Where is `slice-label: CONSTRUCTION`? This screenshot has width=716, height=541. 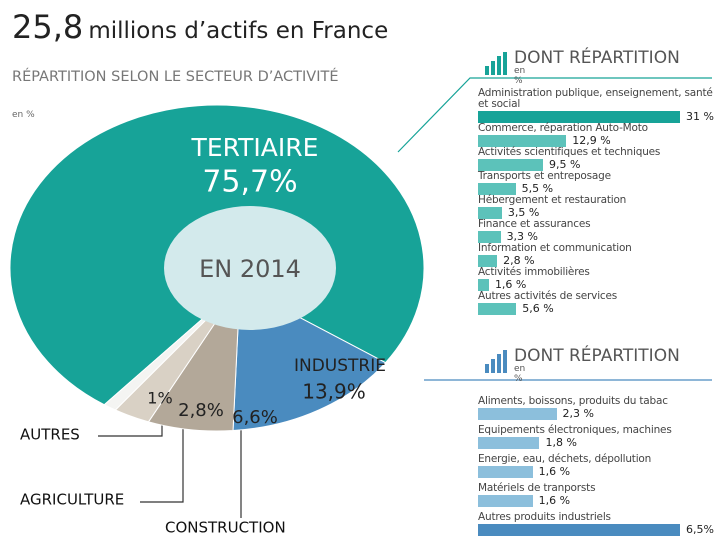 slice-label: CONSTRUCTION is located at coordinates (225, 528).